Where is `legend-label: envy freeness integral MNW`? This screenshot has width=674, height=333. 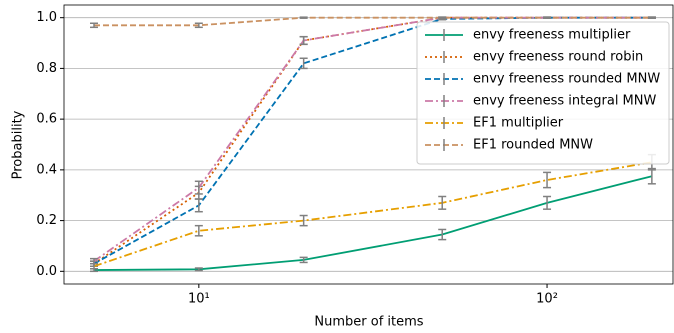
legend-label: envy freeness integral MNW is located at coordinates (564, 101).